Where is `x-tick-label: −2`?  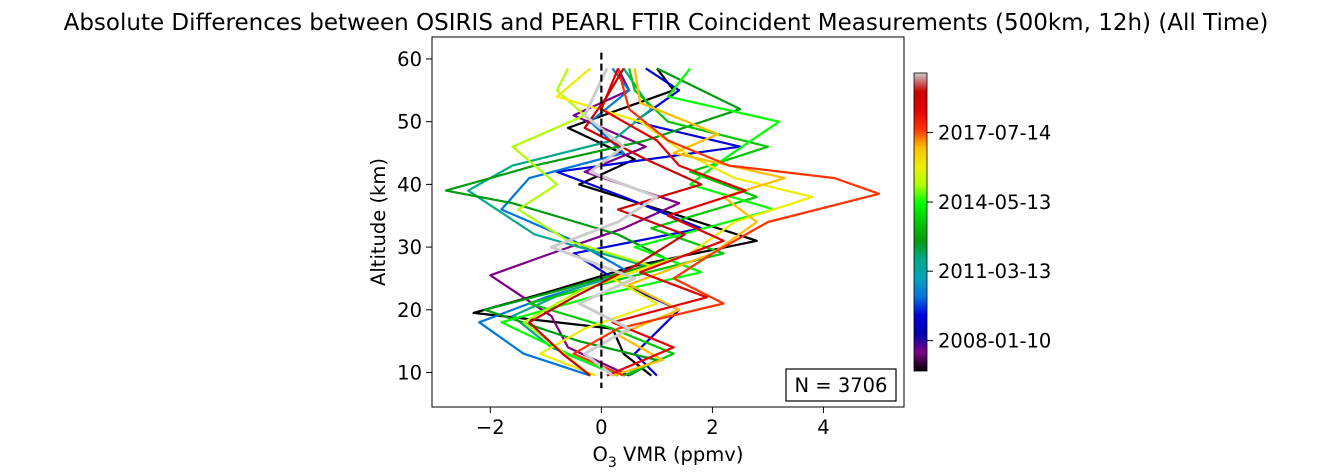 x-tick-label: −2 is located at coordinates (490, 427).